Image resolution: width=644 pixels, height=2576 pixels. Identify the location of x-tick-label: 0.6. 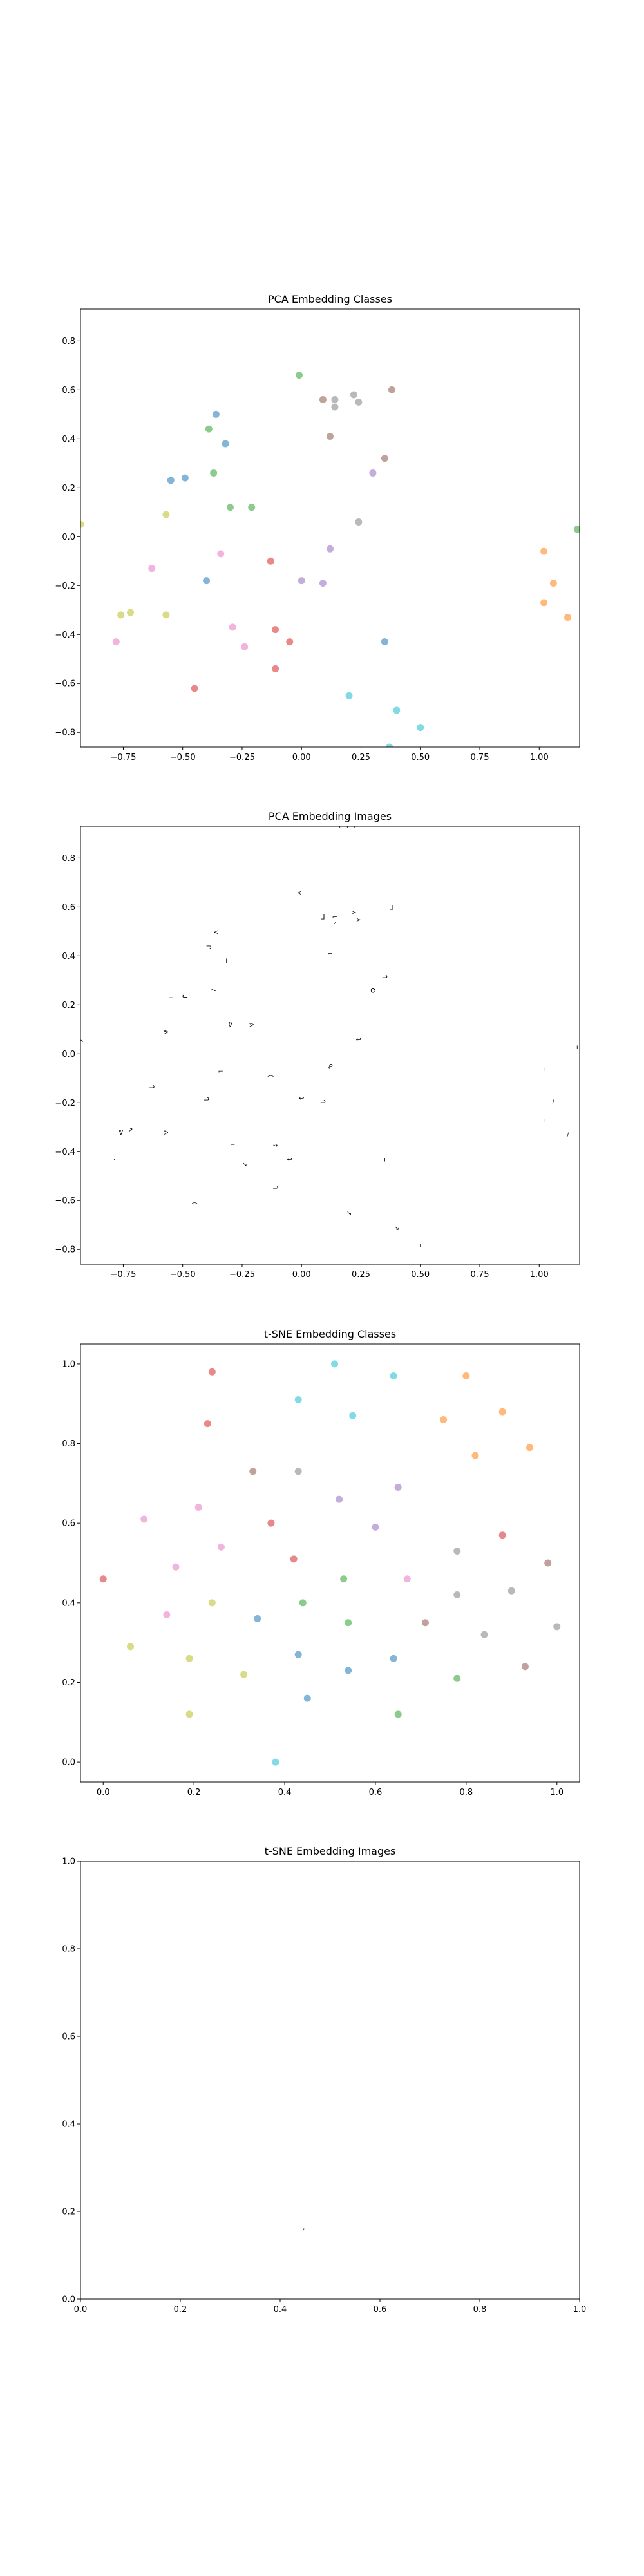
(381, 2310).